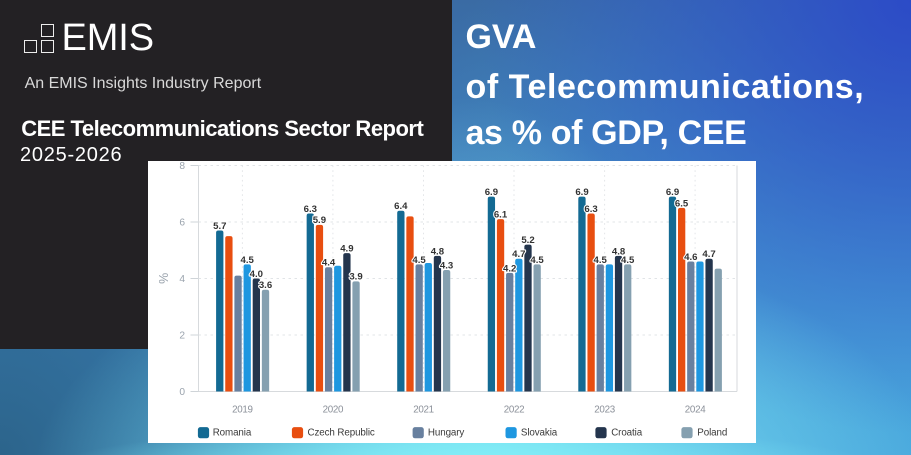  Describe the element at coordinates (182, 335) in the screenshot. I see `svg-text: 2` at that location.